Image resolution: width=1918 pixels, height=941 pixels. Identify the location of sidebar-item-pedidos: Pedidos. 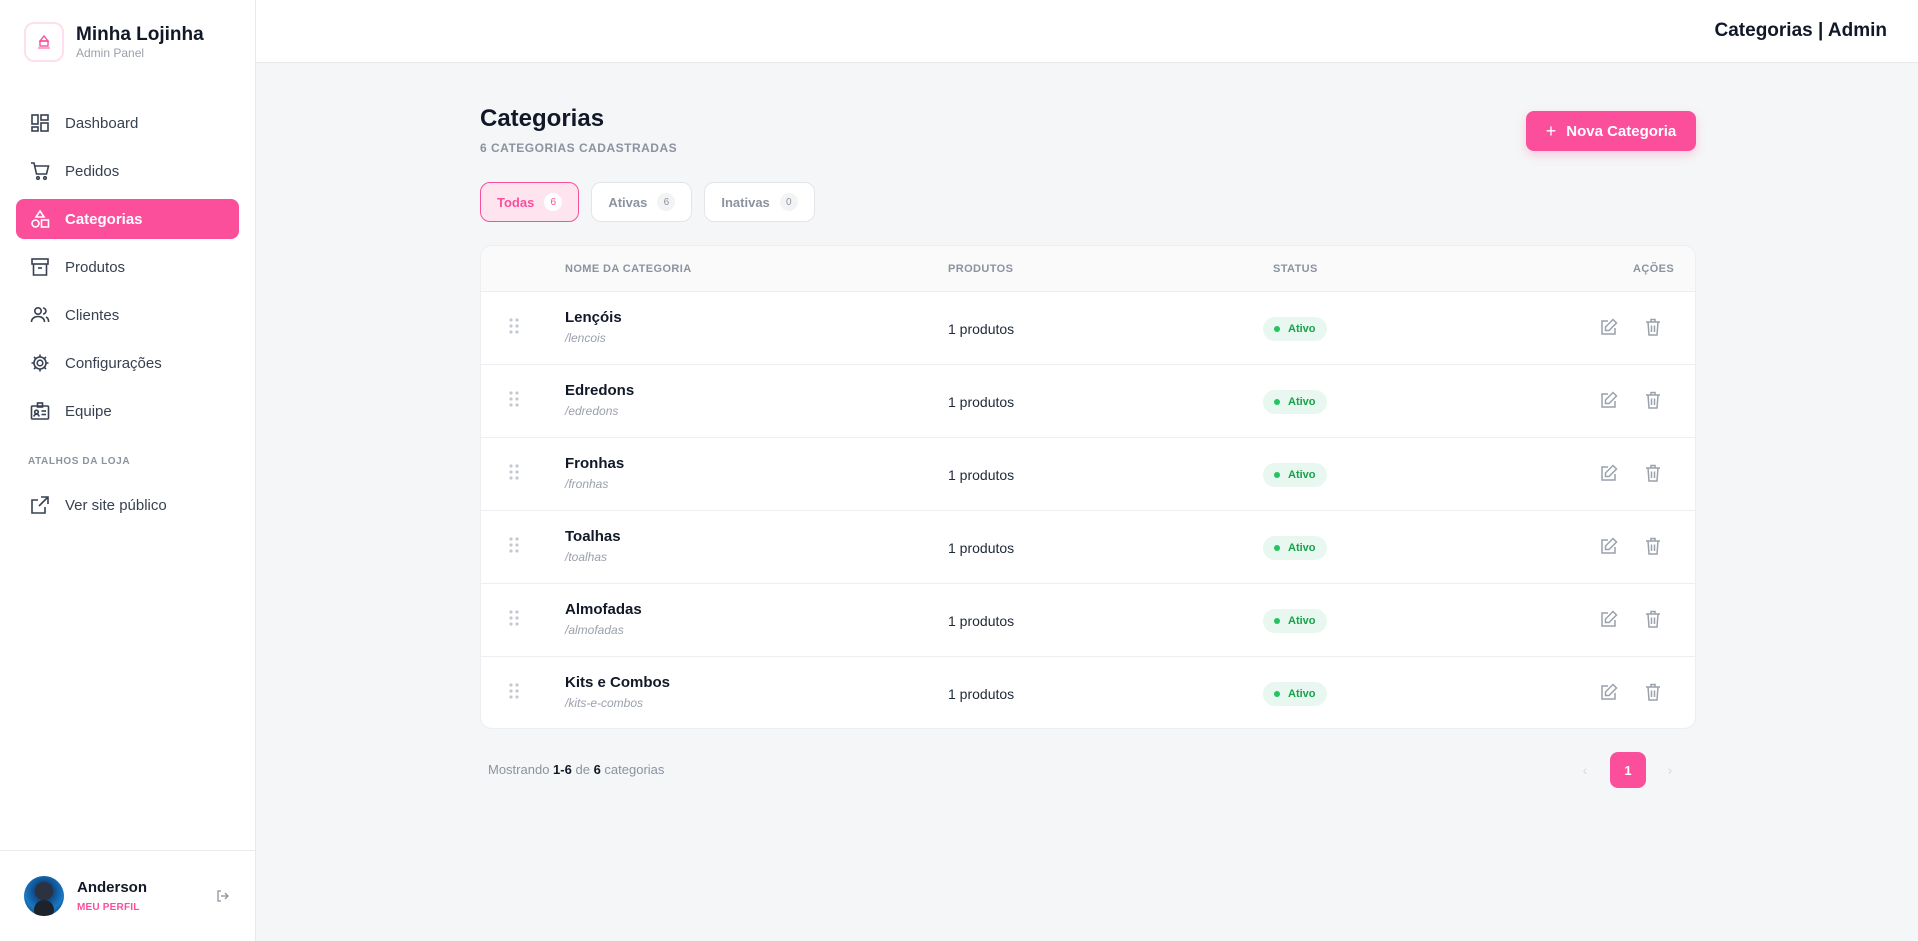
(127, 171).